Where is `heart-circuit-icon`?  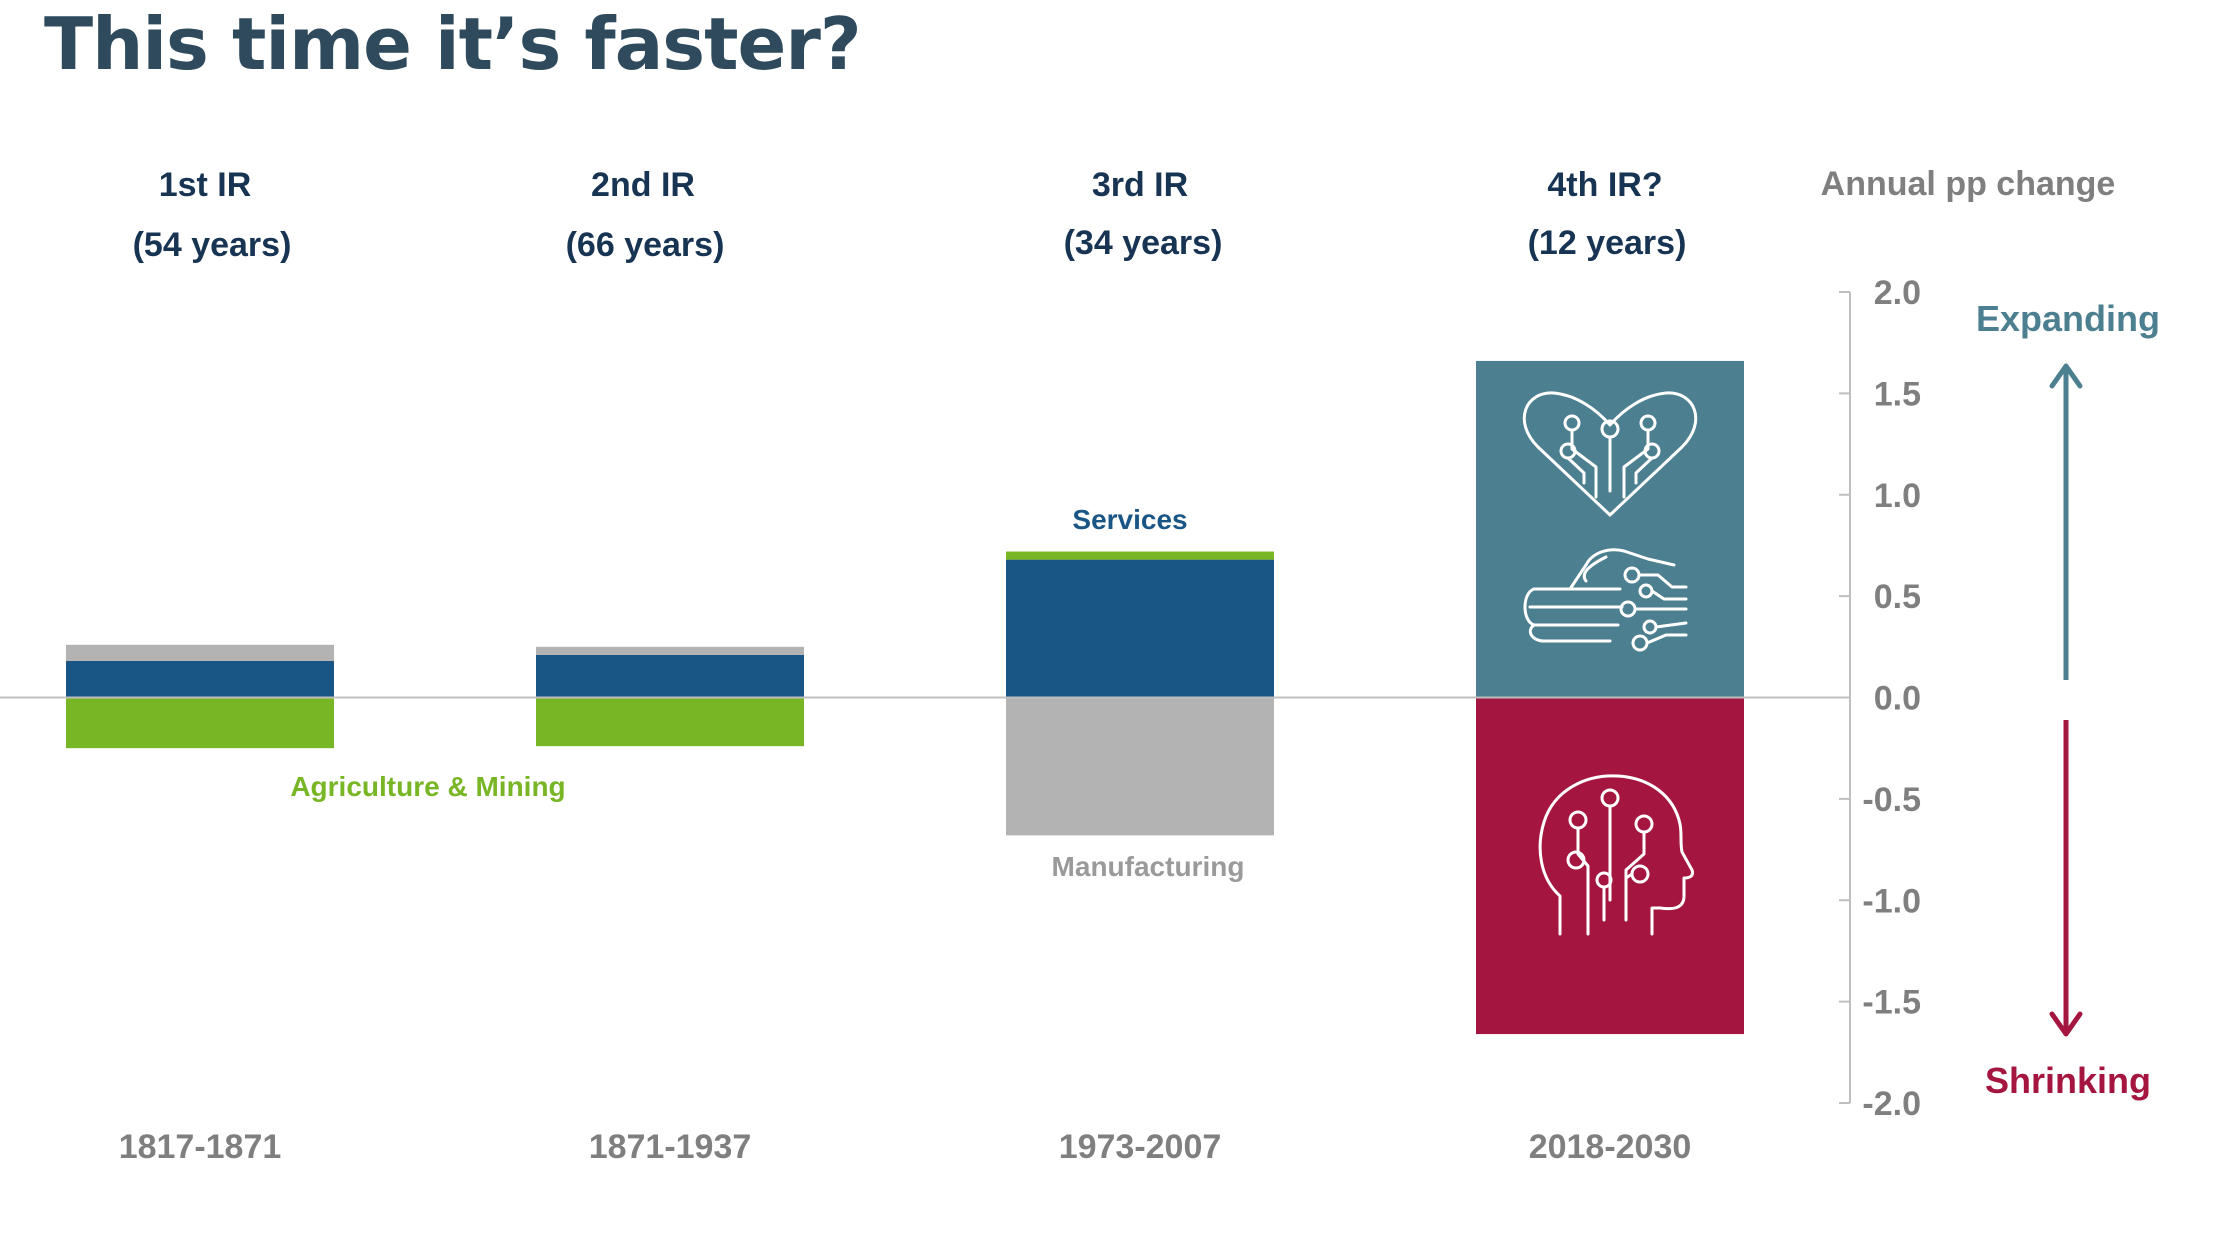
heart-circuit-icon is located at coordinates (1610, 454).